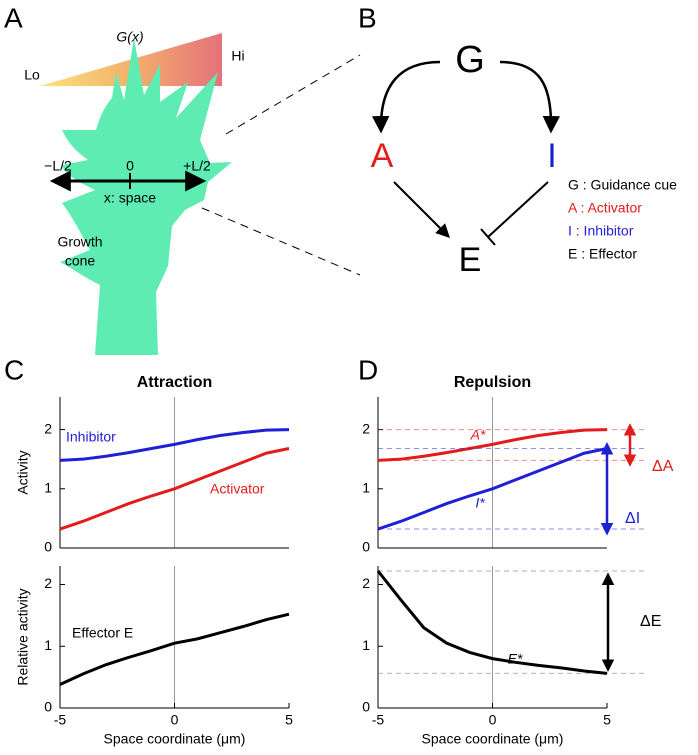 This screenshot has height=755, width=698. What do you see at coordinates (602, 254) in the screenshot?
I see `legend-entry: E : Effector` at bounding box center [602, 254].